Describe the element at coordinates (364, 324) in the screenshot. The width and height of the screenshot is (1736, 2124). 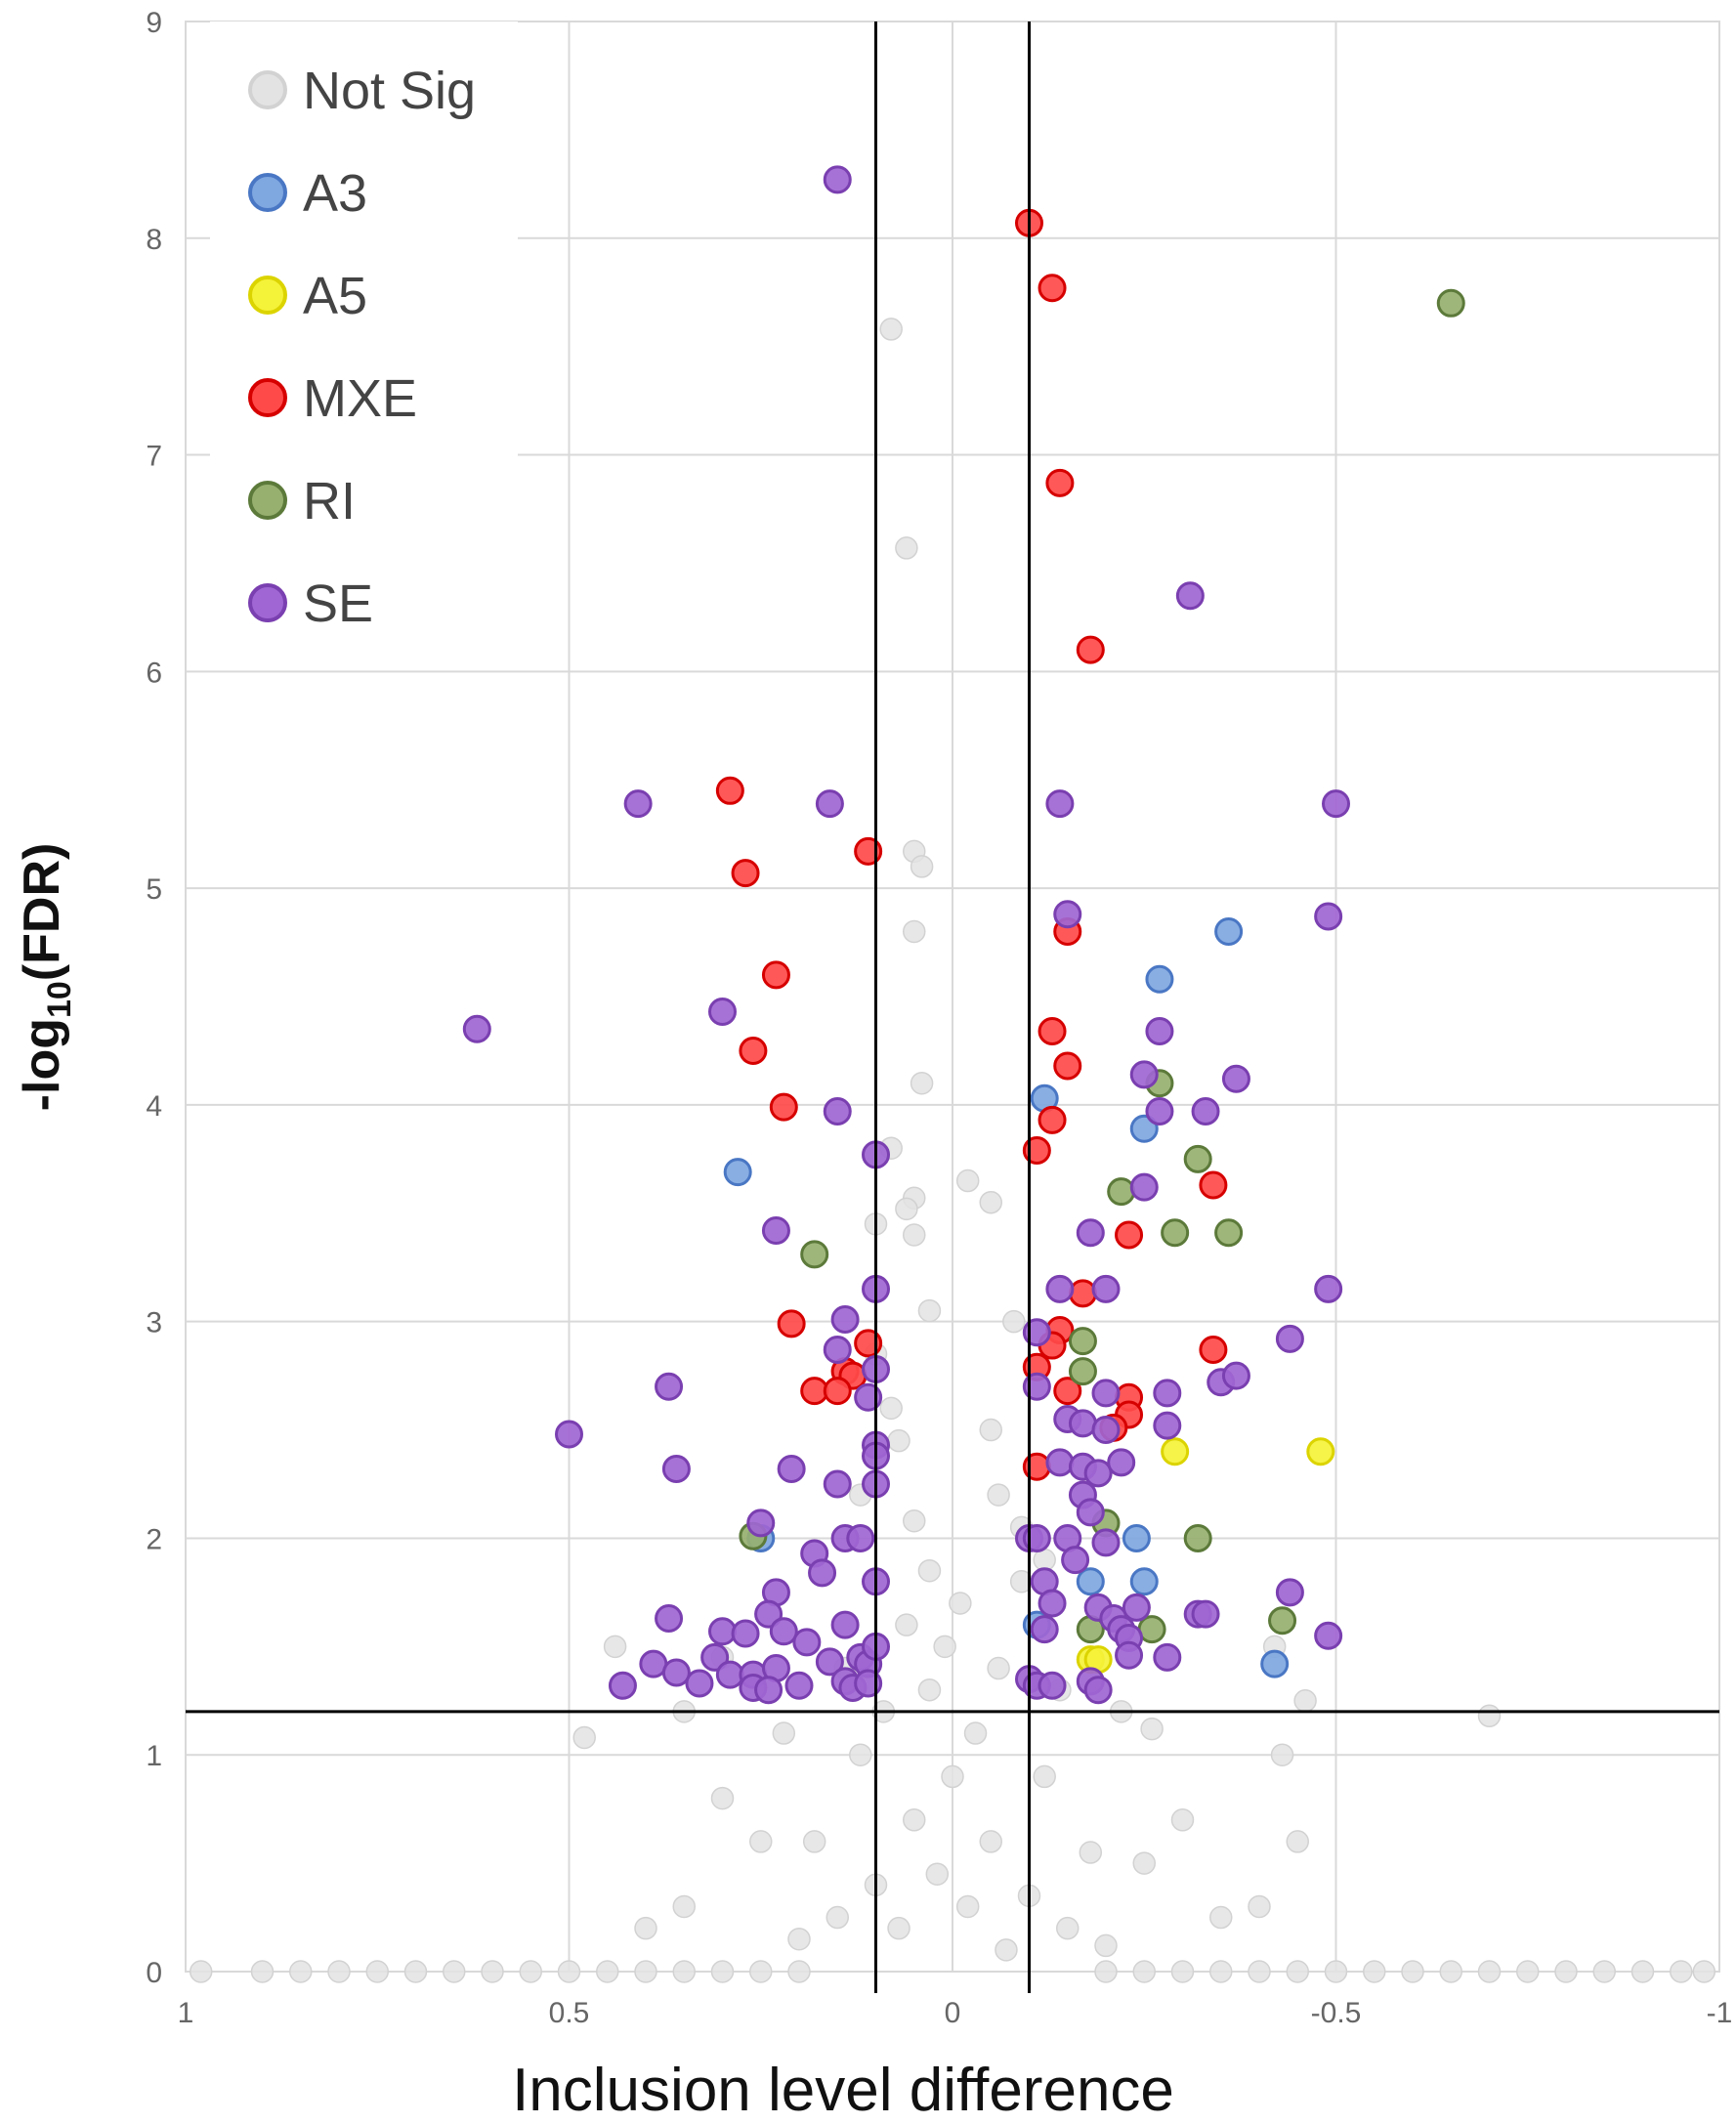
I see `legend-background` at that location.